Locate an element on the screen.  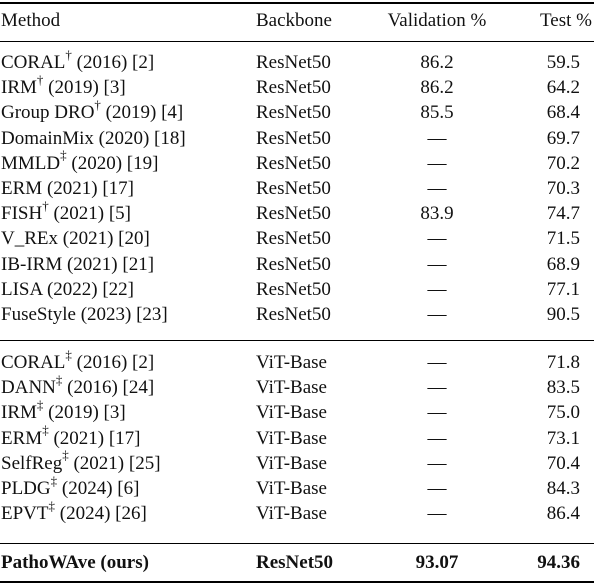
method-cell: FISH† (2021) [5] is located at coordinates (66, 212).